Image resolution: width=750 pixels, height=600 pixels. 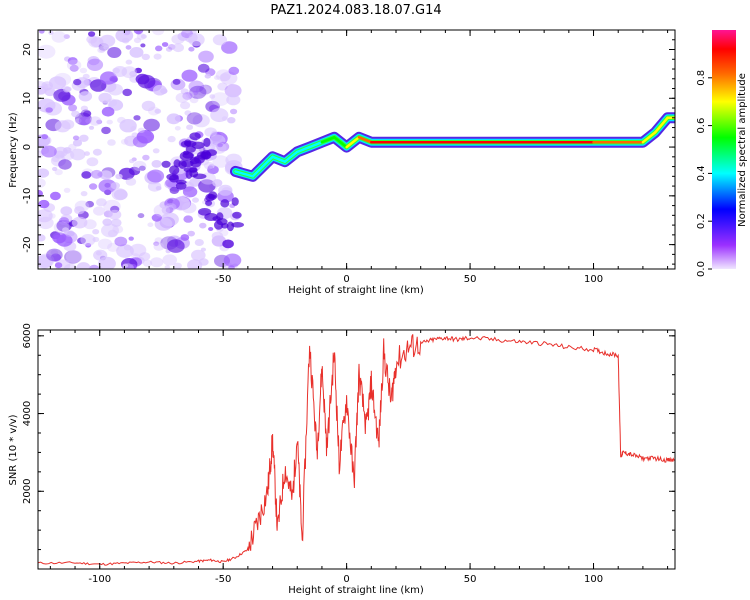 What do you see at coordinates (99, 579) in the screenshot?
I see `x-tick-label: -100` at bounding box center [99, 579].